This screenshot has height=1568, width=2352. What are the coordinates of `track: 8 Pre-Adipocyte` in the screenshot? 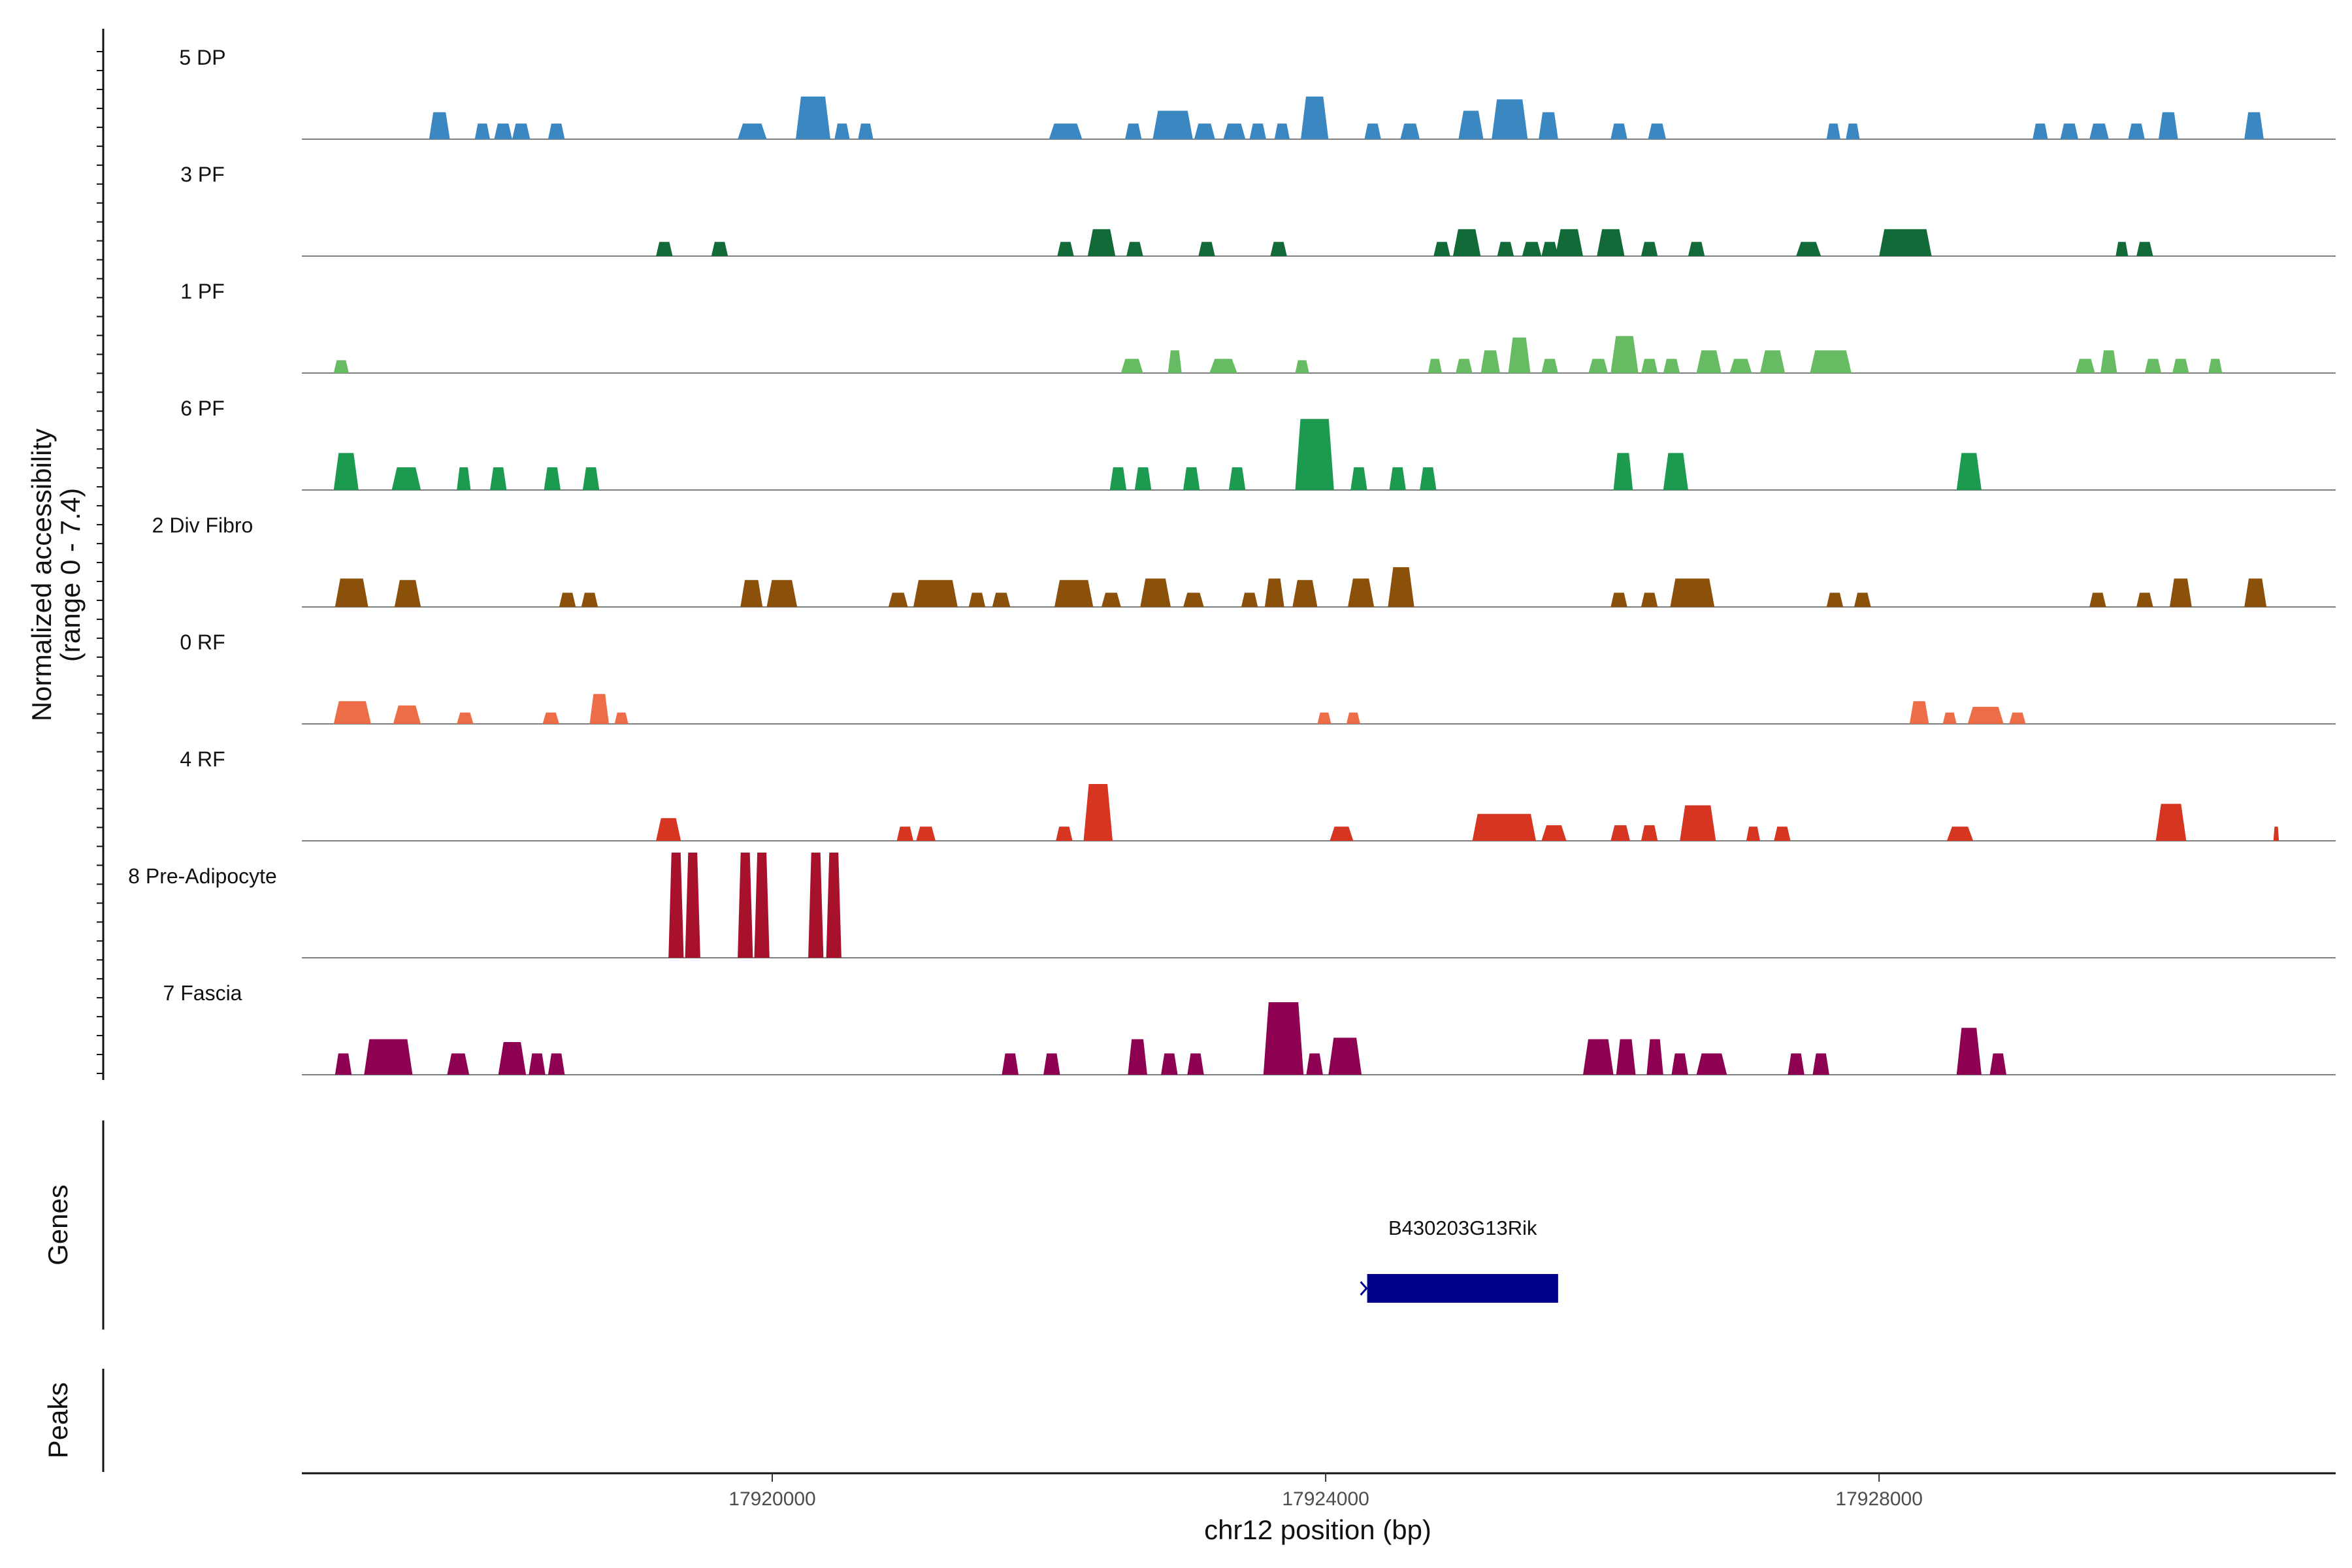 It's located at (1232, 905).